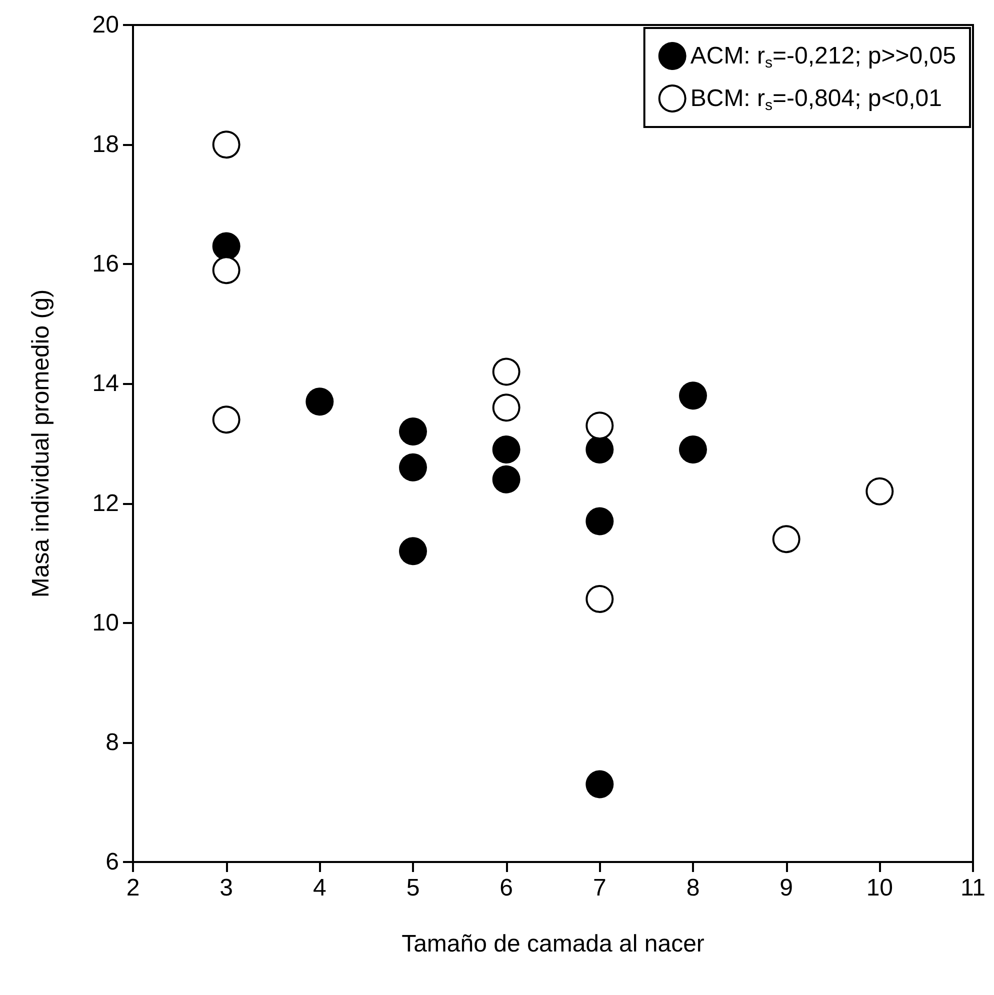 This screenshot has height=995, width=994. Describe the element at coordinates (133, 888) in the screenshot. I see `x-tick-label: 2` at that location.